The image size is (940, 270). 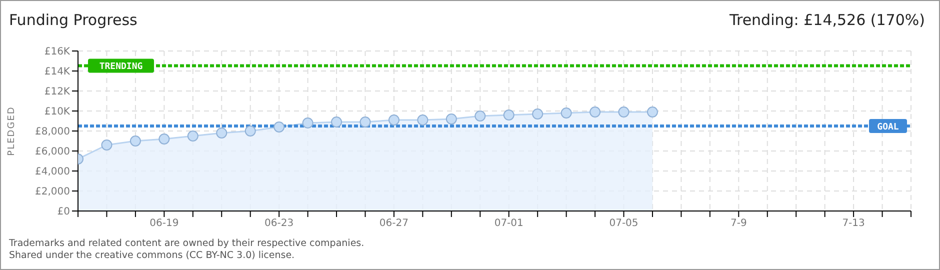 What do you see at coordinates (853, 224) in the screenshot?
I see `x-tick-label: 7-13` at bounding box center [853, 224].